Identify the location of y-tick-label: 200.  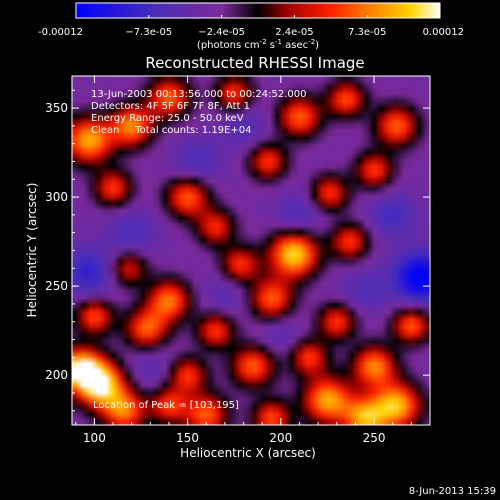
(56, 375).